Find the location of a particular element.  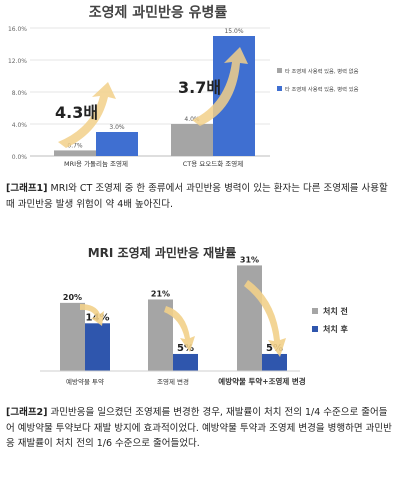

data-label: 20% is located at coordinates (72, 297).